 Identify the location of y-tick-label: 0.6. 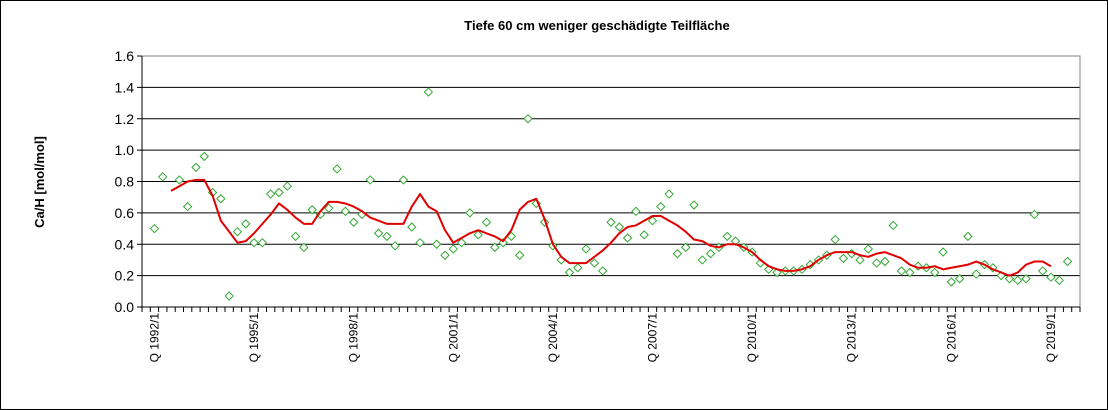
(125, 213).